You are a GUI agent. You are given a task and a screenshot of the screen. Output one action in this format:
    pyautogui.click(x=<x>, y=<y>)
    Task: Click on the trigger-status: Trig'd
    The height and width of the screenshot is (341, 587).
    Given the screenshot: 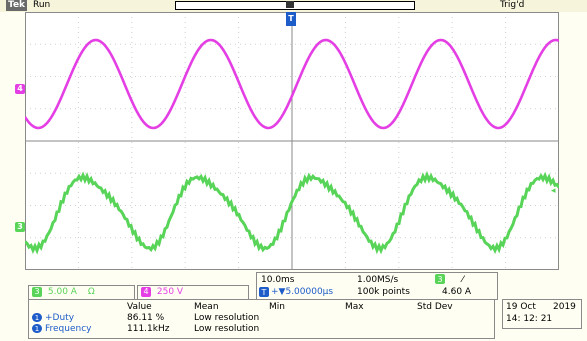 What is the action you would take?
    pyautogui.click(x=512, y=5)
    